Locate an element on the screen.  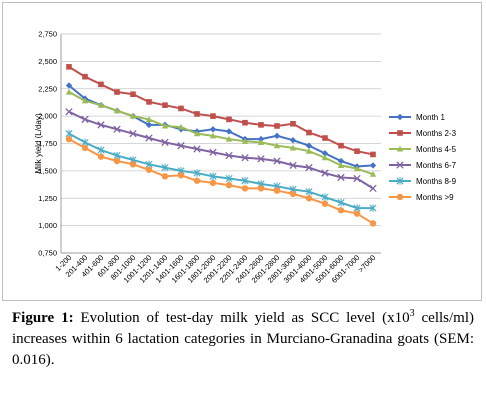
y-tick-label: 2,000 is located at coordinates (47, 116).